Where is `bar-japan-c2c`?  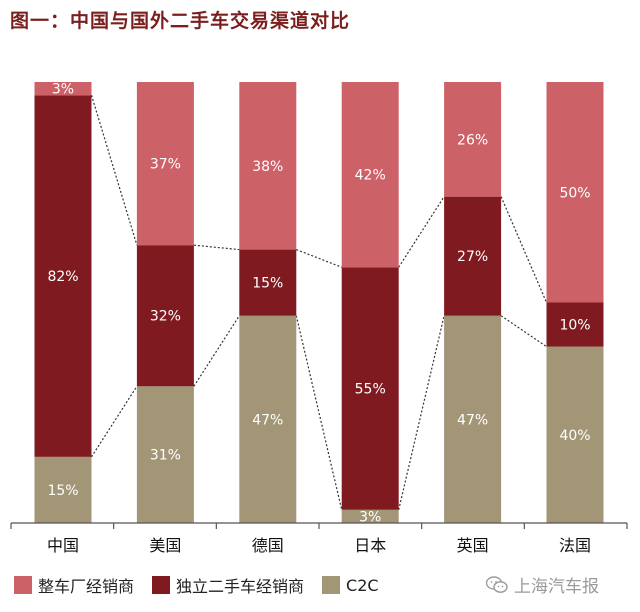
bar-japan-c2c is located at coordinates (370, 516).